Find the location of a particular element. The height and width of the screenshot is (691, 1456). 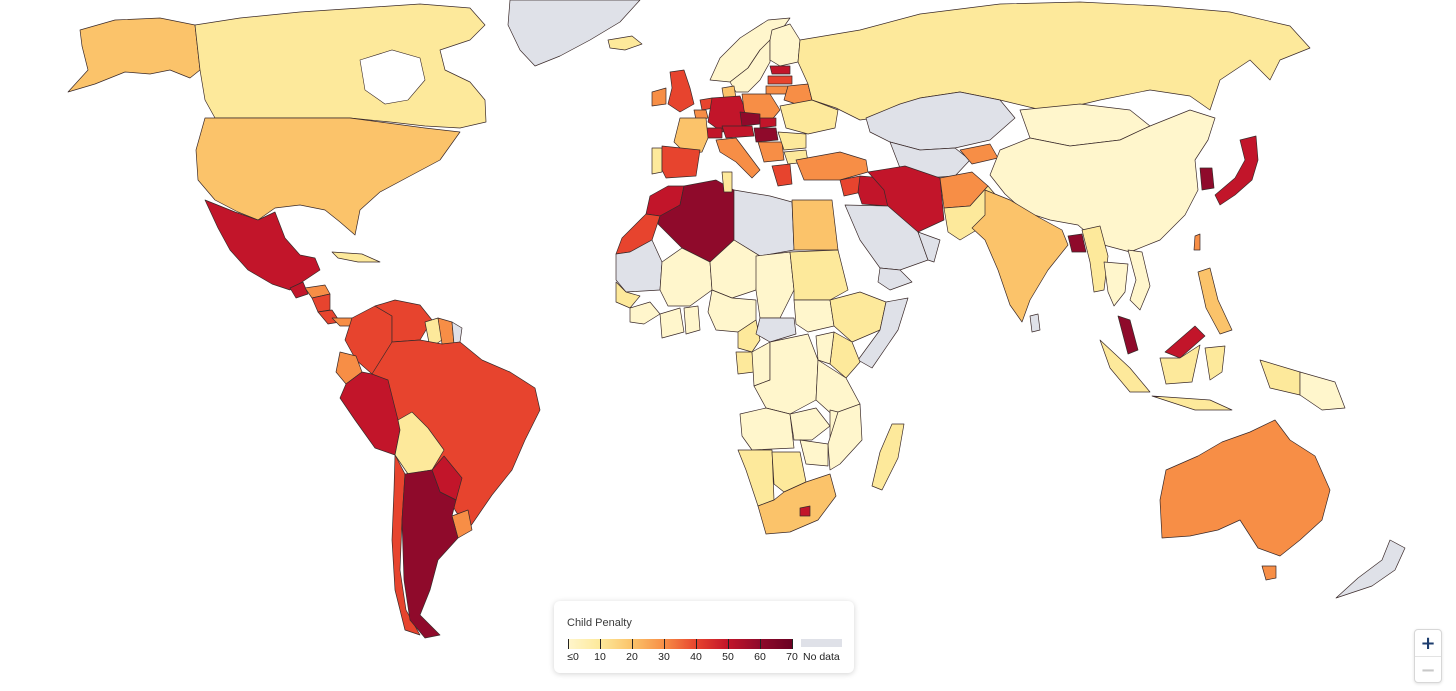

country-romania is located at coordinates (792, 141).